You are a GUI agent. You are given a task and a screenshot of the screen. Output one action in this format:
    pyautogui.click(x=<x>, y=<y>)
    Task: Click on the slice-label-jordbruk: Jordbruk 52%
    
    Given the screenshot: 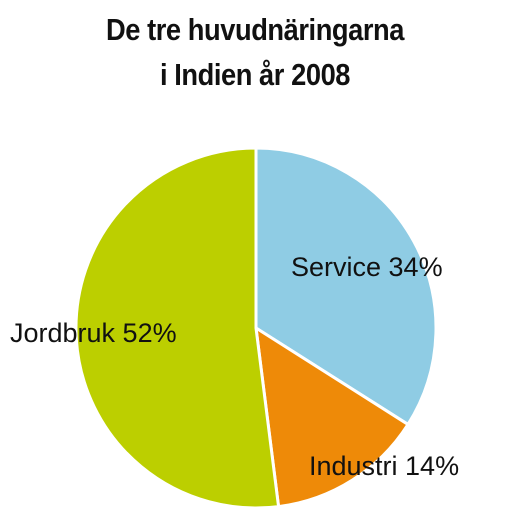 What is the action you would take?
    pyautogui.click(x=93, y=333)
    